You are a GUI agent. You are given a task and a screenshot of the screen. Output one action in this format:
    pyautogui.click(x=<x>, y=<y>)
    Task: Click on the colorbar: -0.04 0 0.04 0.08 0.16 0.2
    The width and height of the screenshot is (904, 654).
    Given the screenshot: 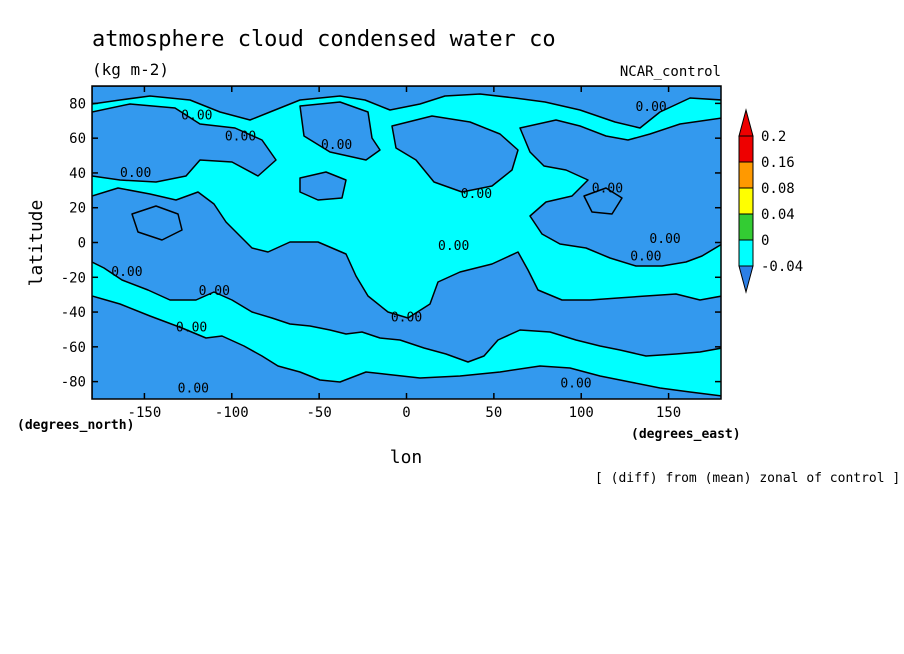 What is the action you would take?
    pyautogui.click(x=770, y=201)
    